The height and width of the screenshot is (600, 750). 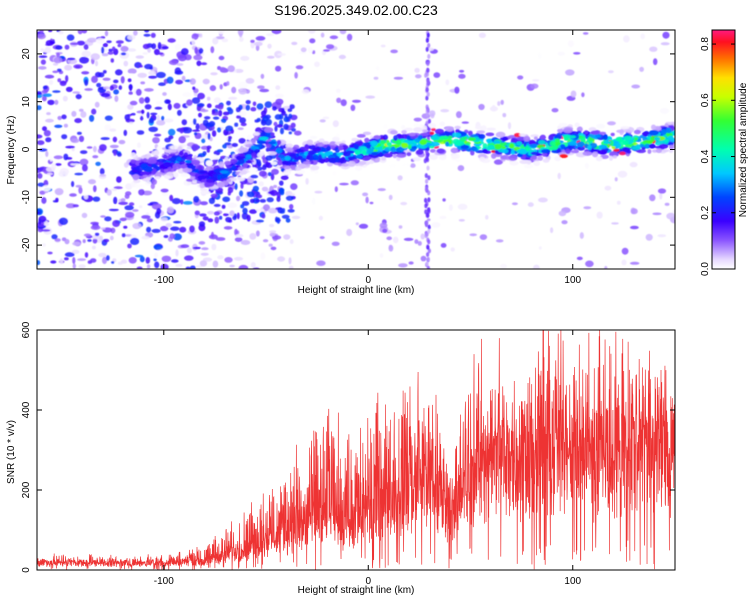 I want to click on spectrogram-y-label: Frequency (Hz), so click(x=11, y=150).